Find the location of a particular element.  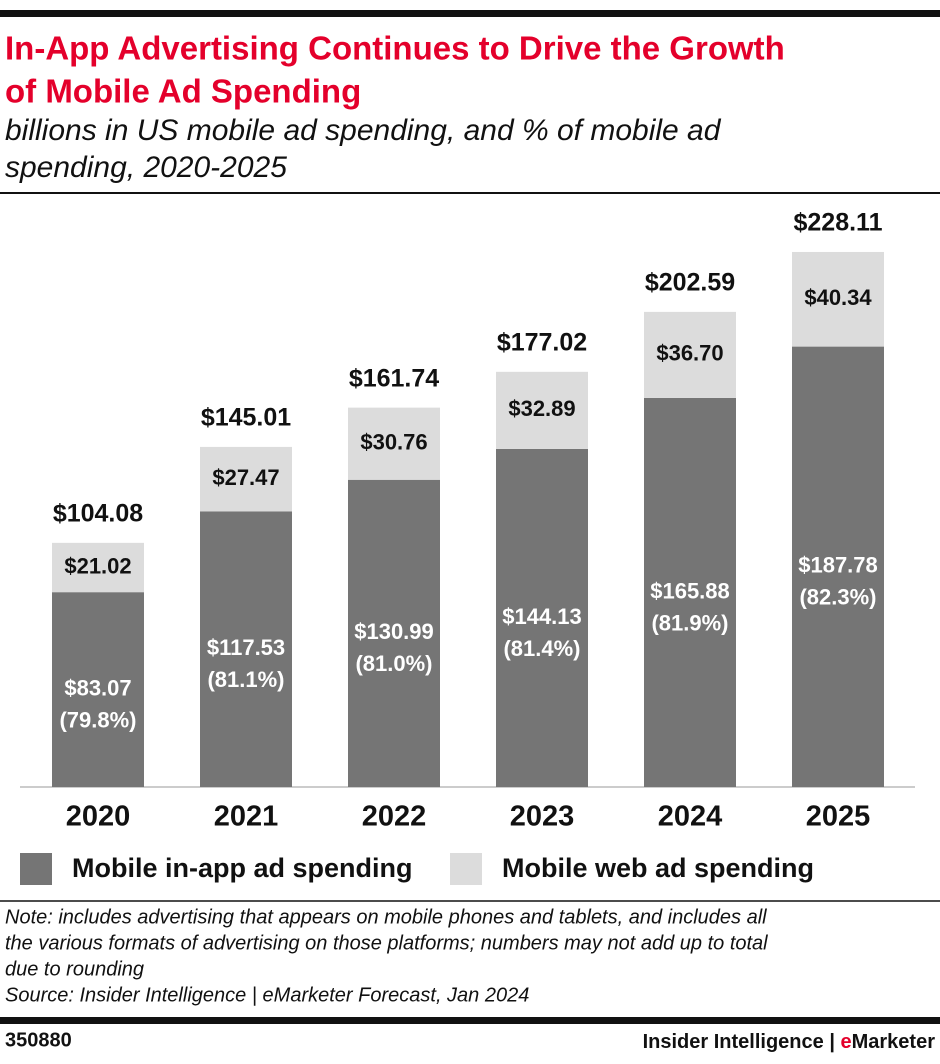

total-label: $228.11 is located at coordinates (838, 223).